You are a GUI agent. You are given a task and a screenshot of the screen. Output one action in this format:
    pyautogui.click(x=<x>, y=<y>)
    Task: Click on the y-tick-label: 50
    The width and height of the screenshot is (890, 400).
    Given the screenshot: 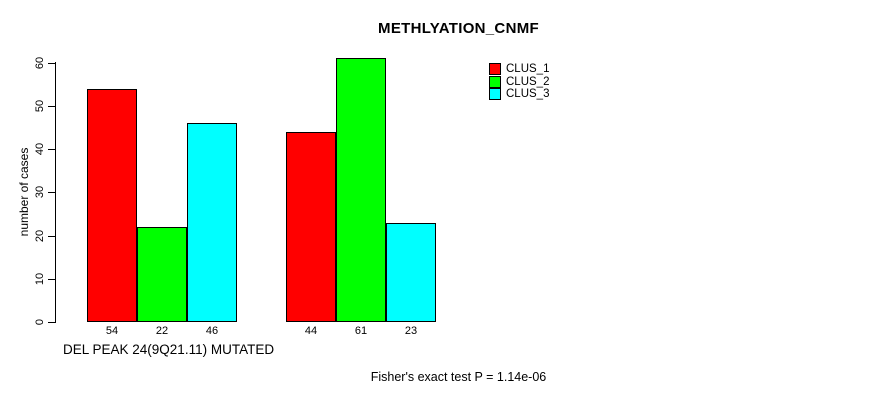 What is the action you would take?
    pyautogui.click(x=40, y=106)
    